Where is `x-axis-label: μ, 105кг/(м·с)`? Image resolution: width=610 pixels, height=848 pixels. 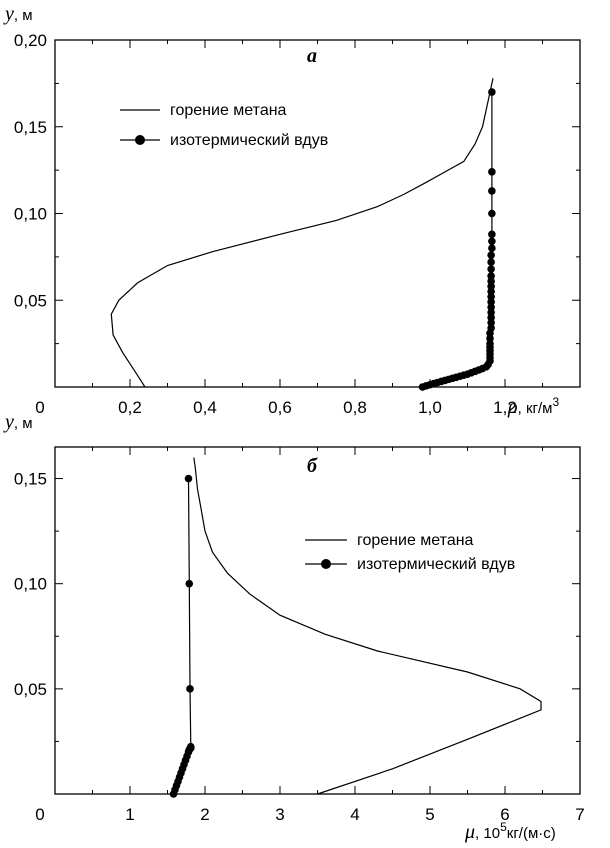 x-axis-label: μ, 105кг/(м·с) is located at coordinates (510, 831).